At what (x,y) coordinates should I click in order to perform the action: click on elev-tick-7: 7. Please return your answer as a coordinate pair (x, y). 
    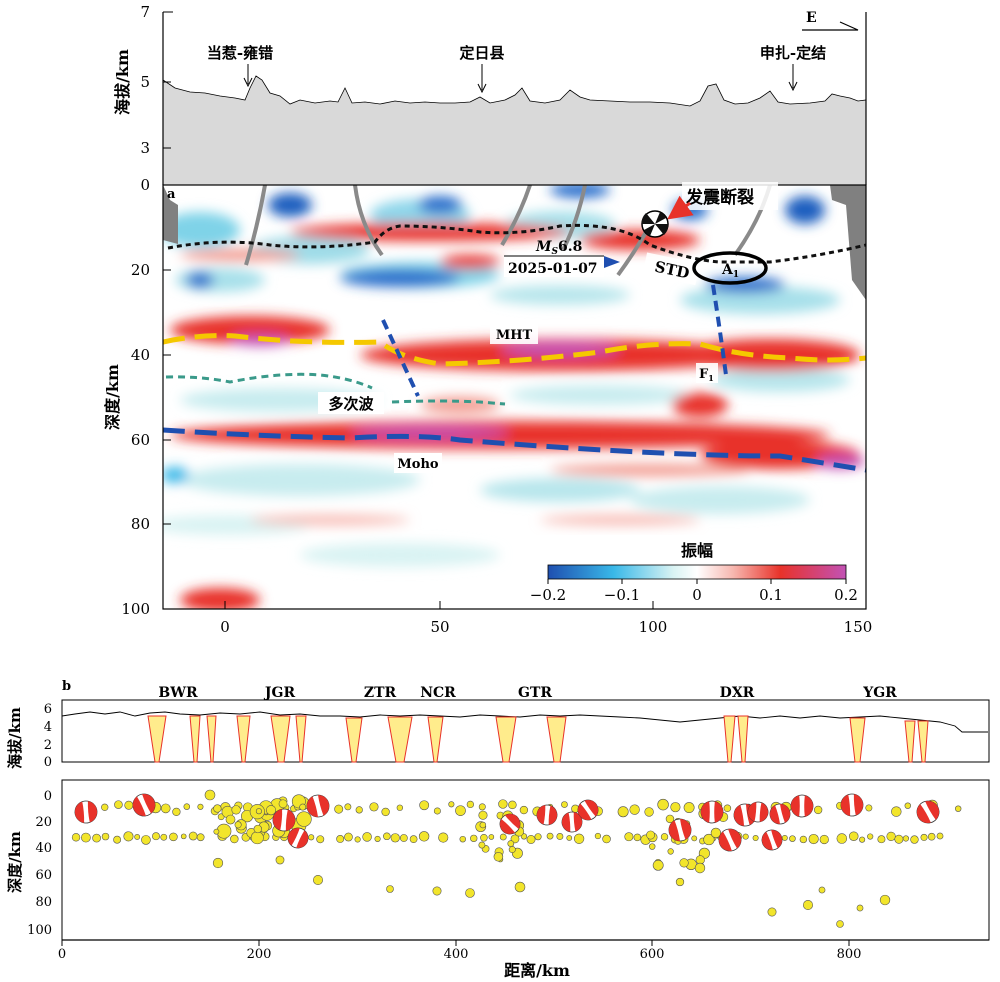
    Looking at the image, I should click on (145, 12).